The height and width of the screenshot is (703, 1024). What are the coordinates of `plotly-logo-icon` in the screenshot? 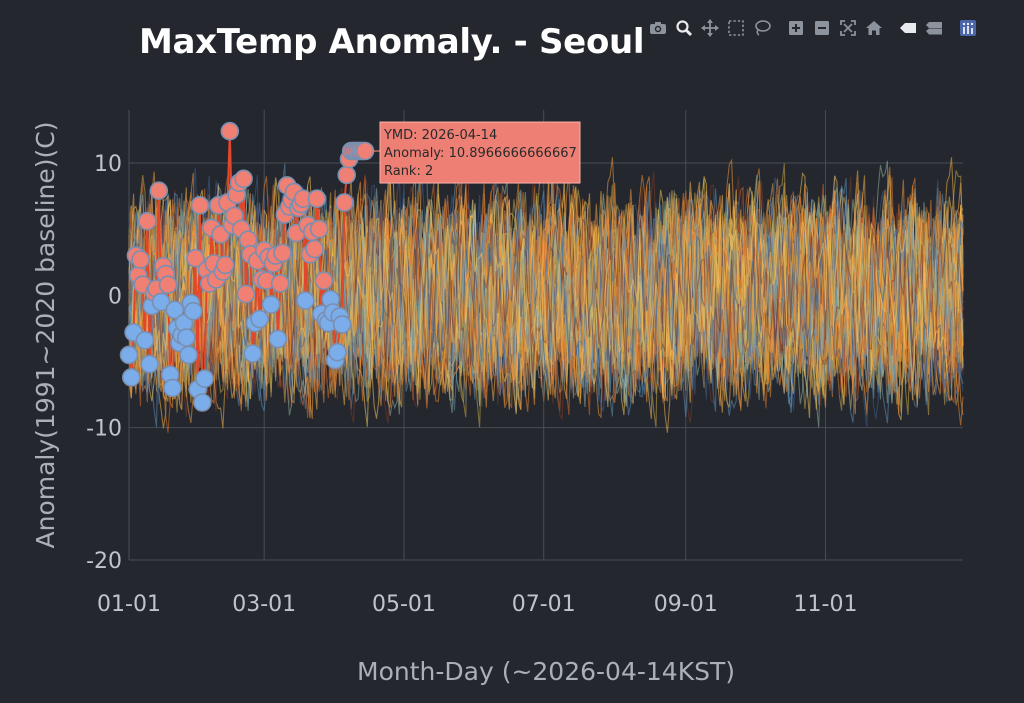 It's located at (968, 28).